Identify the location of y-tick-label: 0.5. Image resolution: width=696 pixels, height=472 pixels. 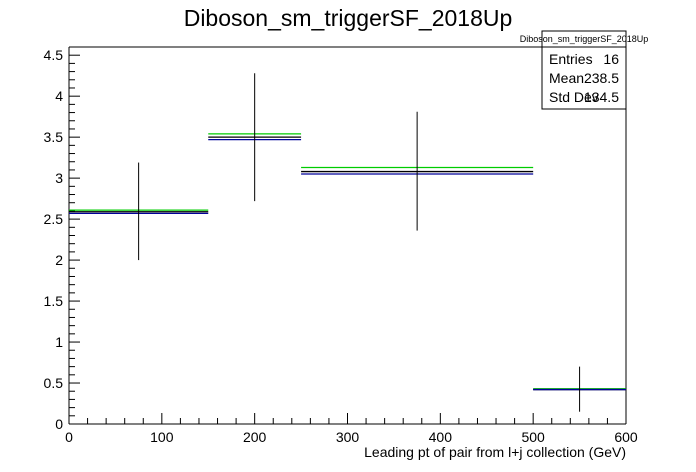
(54, 383).